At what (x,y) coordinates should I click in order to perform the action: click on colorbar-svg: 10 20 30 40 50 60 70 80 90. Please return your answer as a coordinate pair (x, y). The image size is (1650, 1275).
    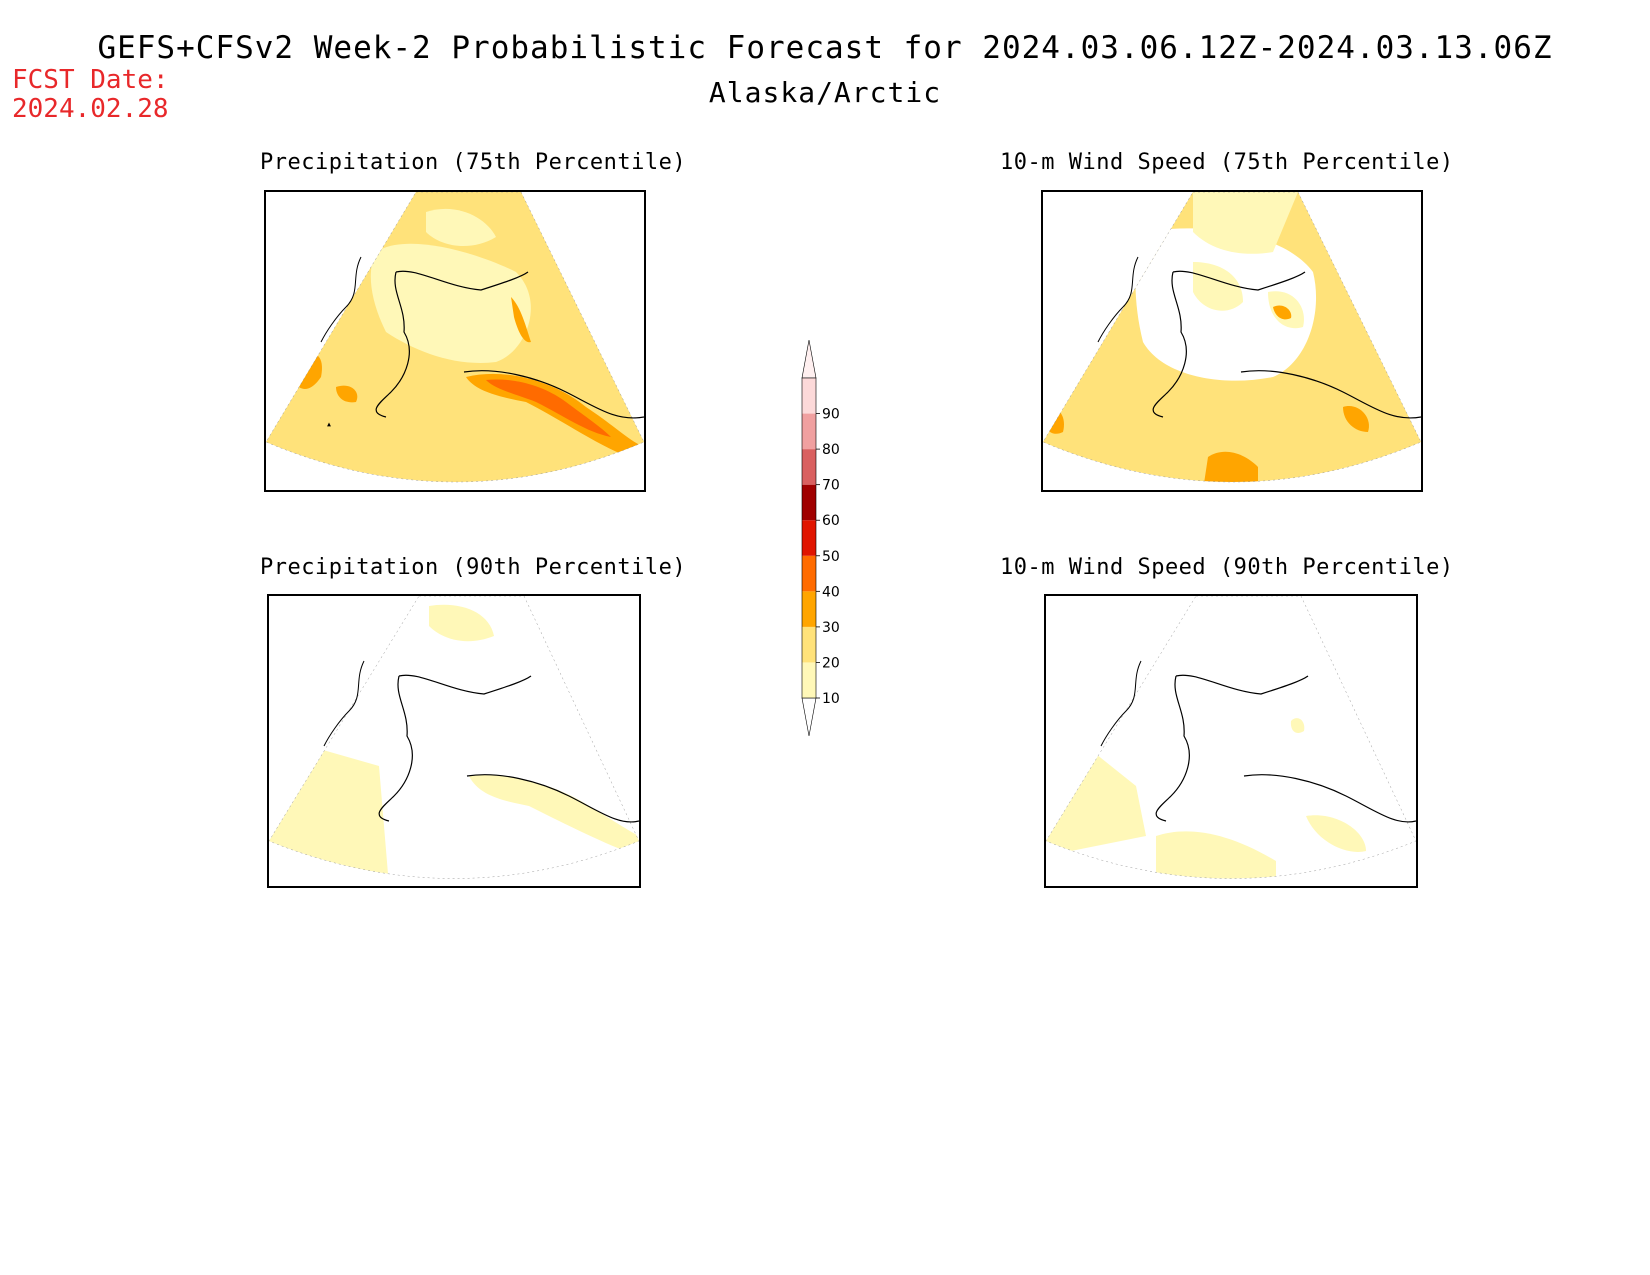
    Looking at the image, I should click on (820, 538).